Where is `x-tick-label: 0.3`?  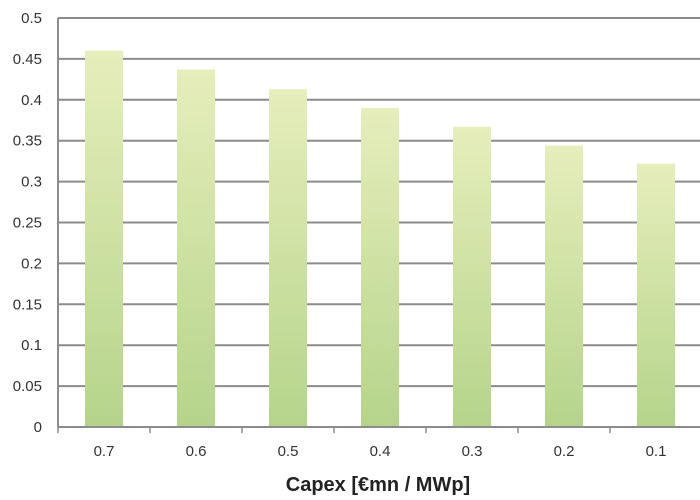 x-tick-label: 0.3 is located at coordinates (472, 451).